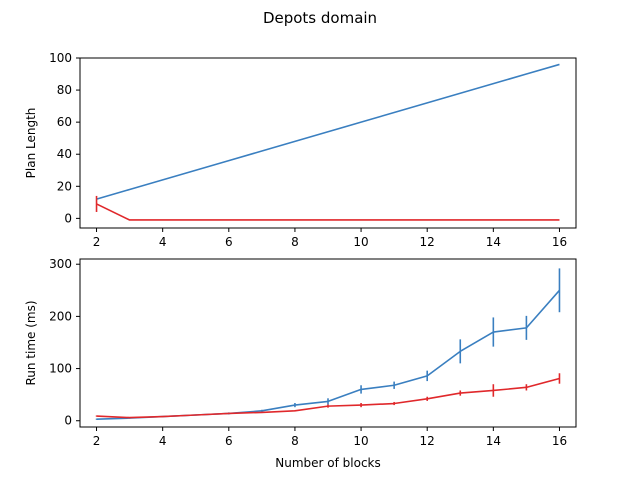 The height and width of the screenshot is (480, 640). I want to click on y-tick-label: 300, so click(60, 264).